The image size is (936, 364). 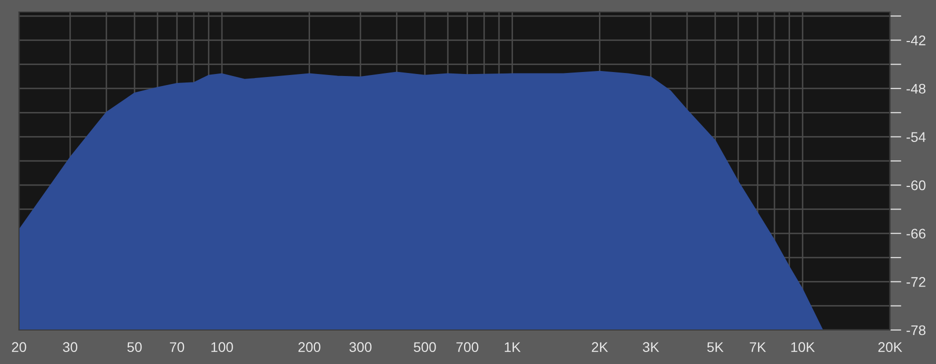 I want to click on x-tick-label: 3K, so click(x=651, y=347).